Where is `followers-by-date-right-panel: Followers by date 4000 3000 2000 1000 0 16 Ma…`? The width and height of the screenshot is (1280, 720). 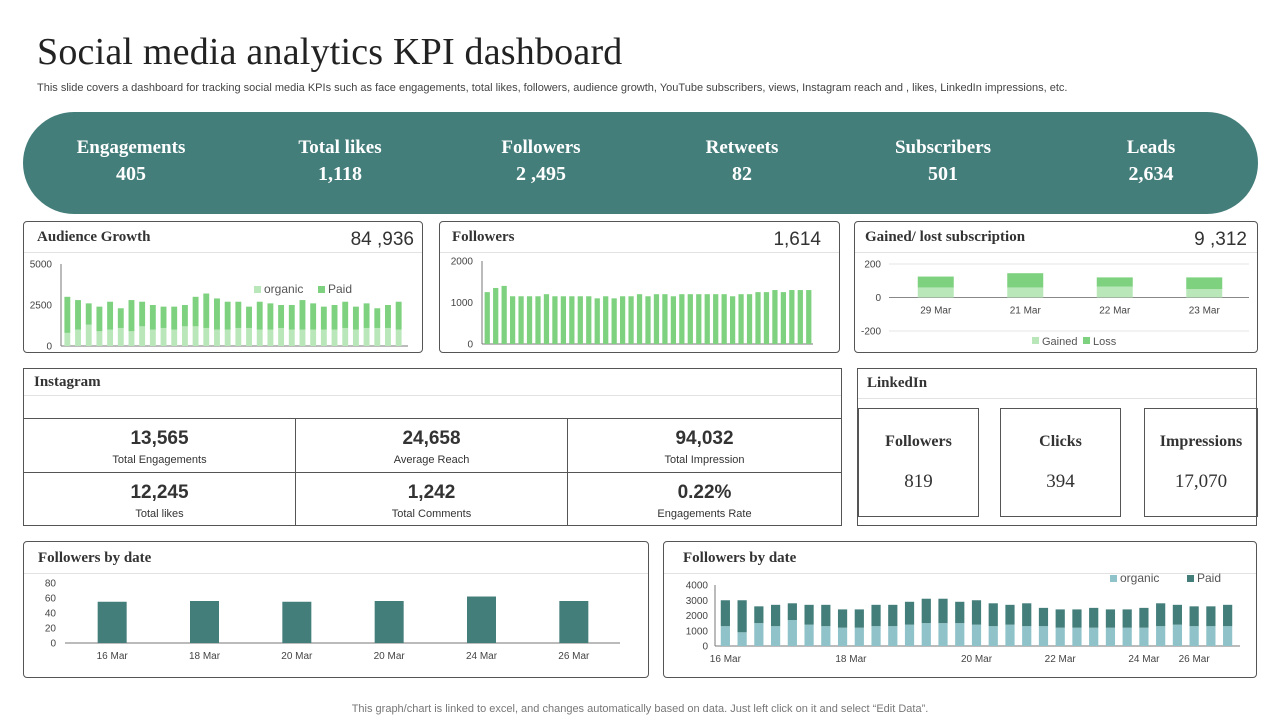 followers-by-date-right-panel: Followers by date 4000 3000 2000 1000 0 16 Ma… is located at coordinates (960, 609).